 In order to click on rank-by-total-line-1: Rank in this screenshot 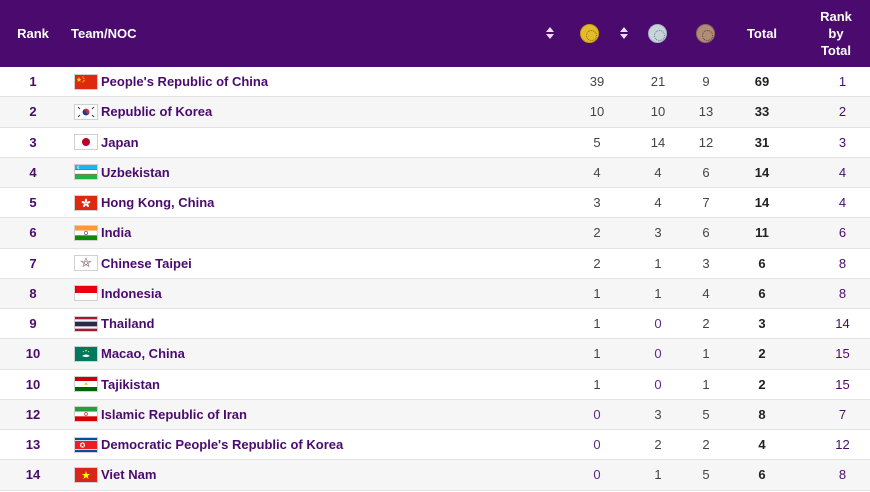, I will do `click(836, 16)`.